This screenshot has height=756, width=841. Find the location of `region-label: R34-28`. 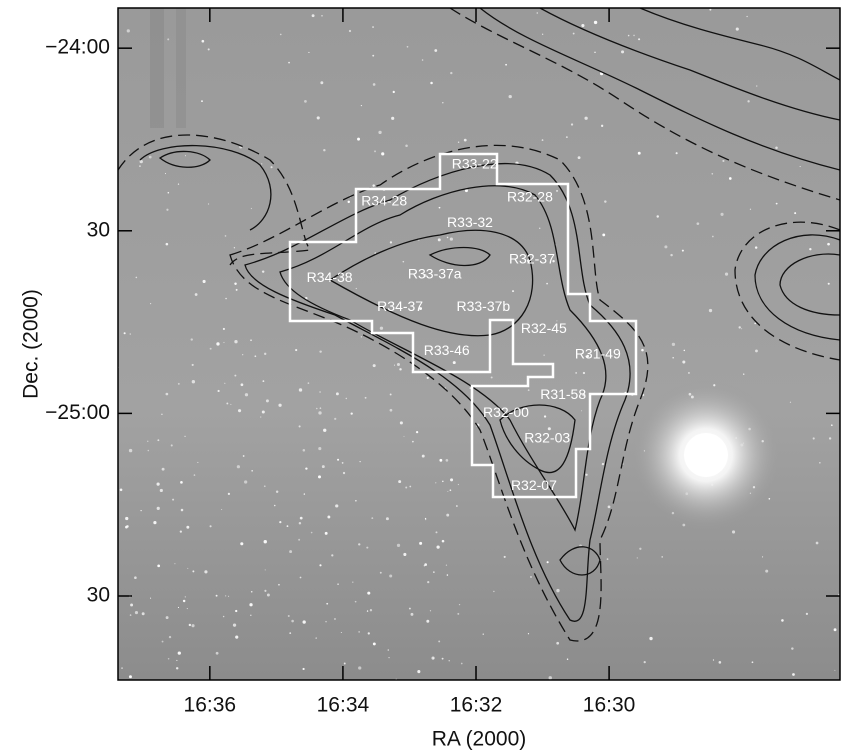

region-label: R34-28 is located at coordinates (384, 200).